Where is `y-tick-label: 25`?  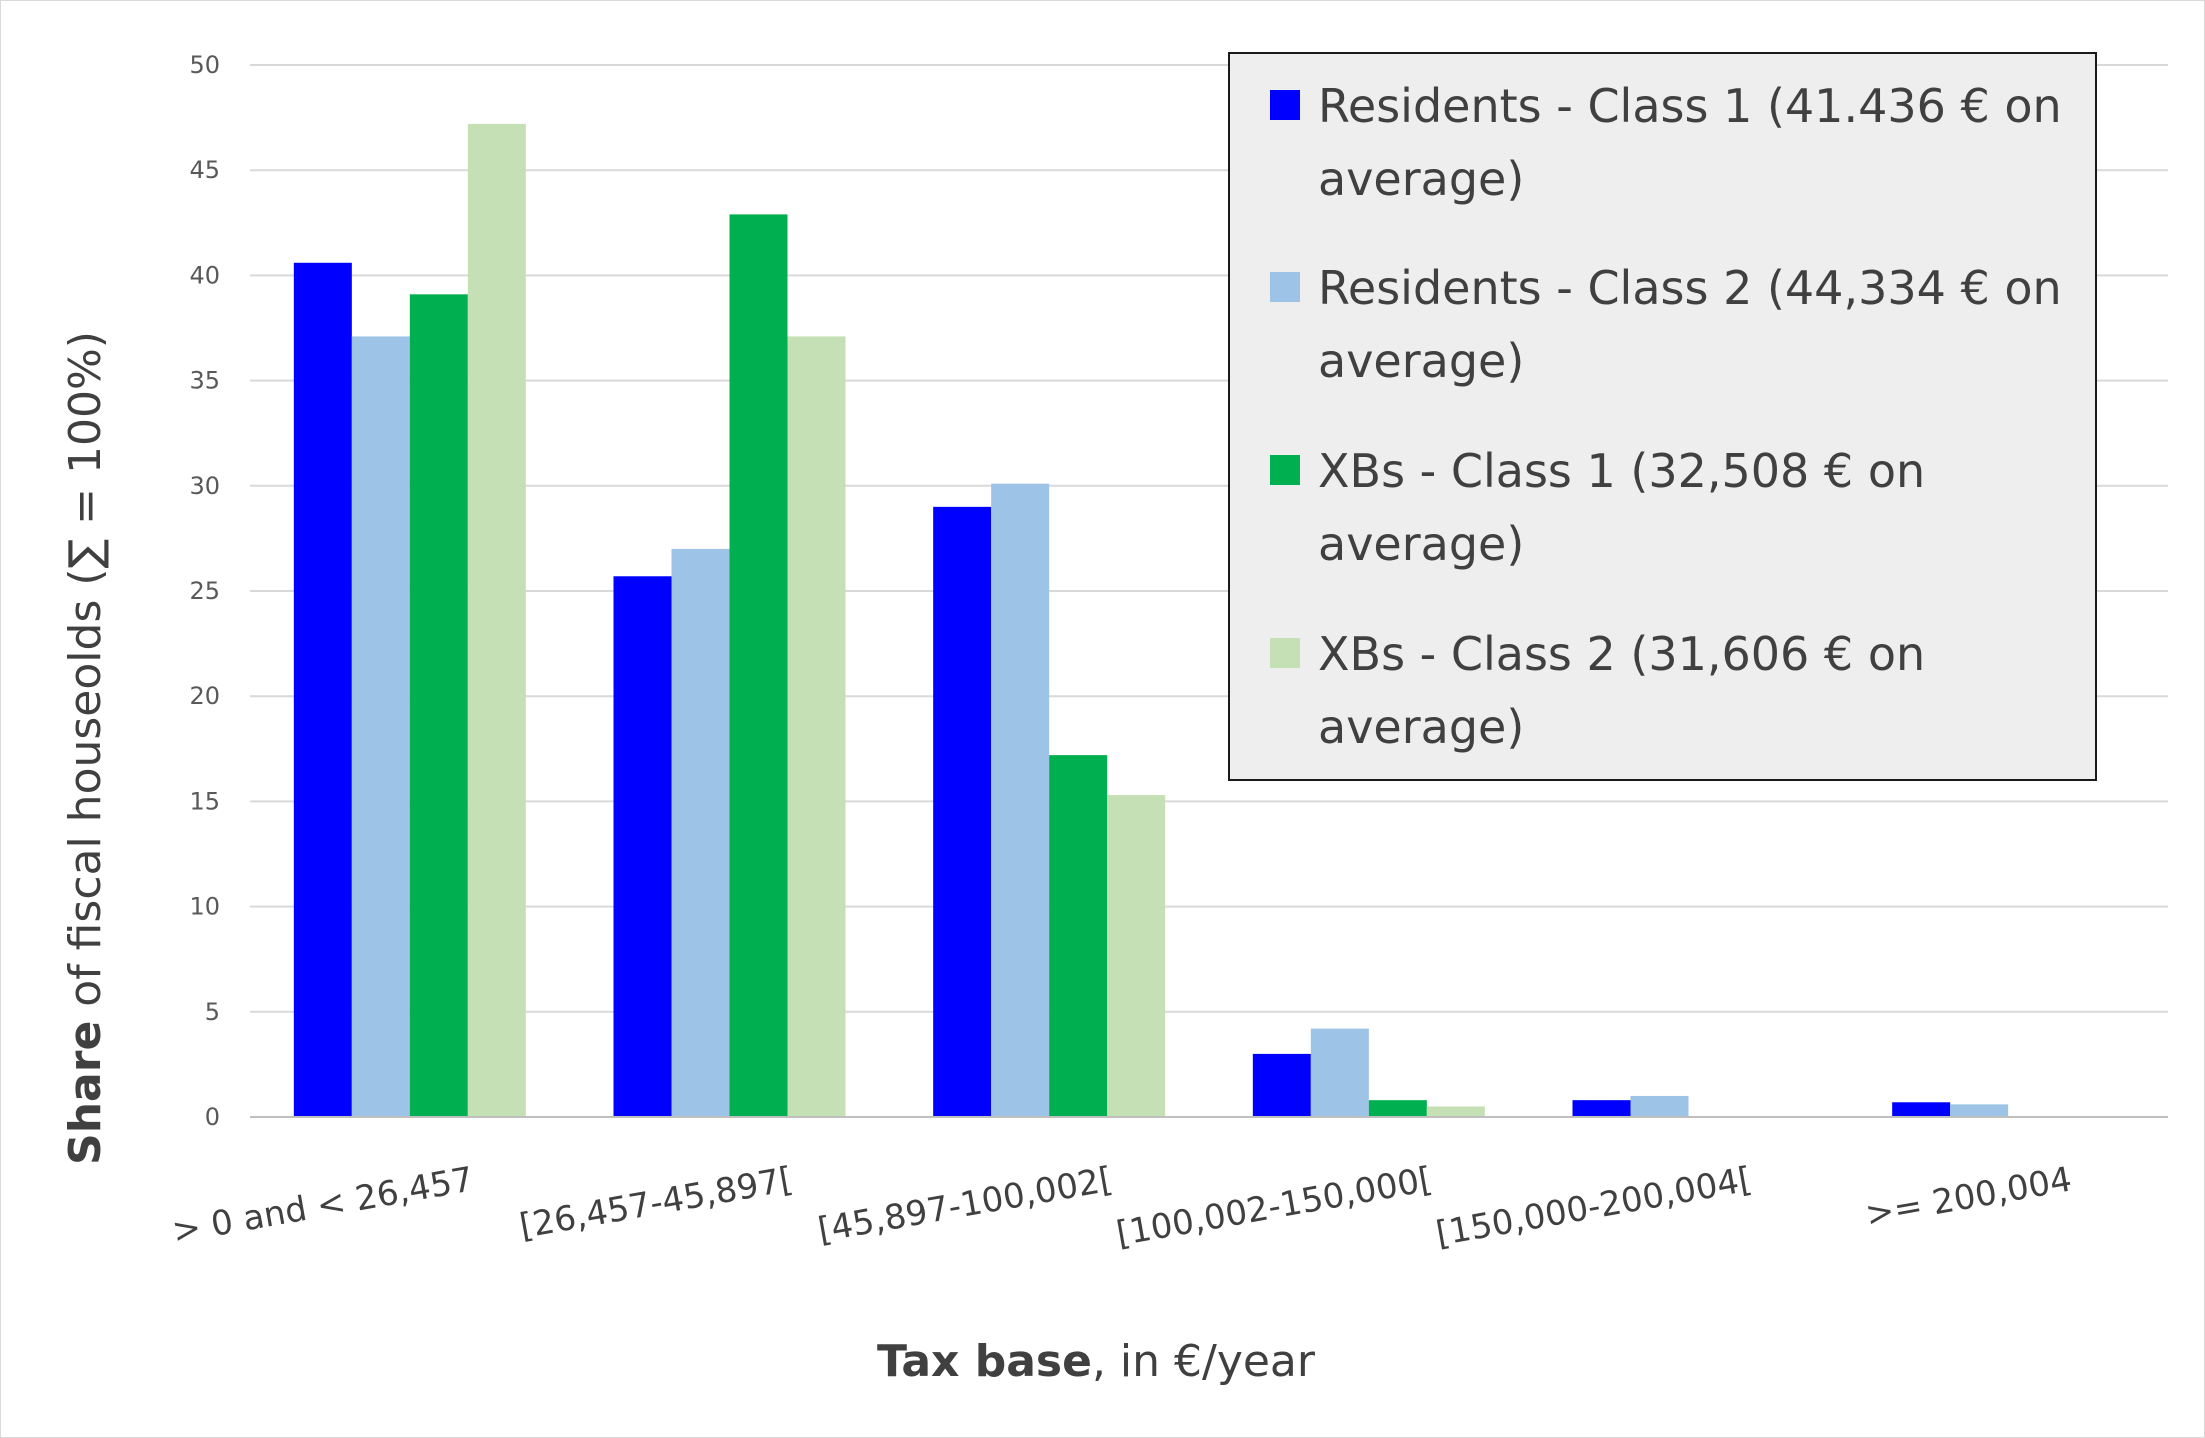 y-tick-label: 25 is located at coordinates (204, 591).